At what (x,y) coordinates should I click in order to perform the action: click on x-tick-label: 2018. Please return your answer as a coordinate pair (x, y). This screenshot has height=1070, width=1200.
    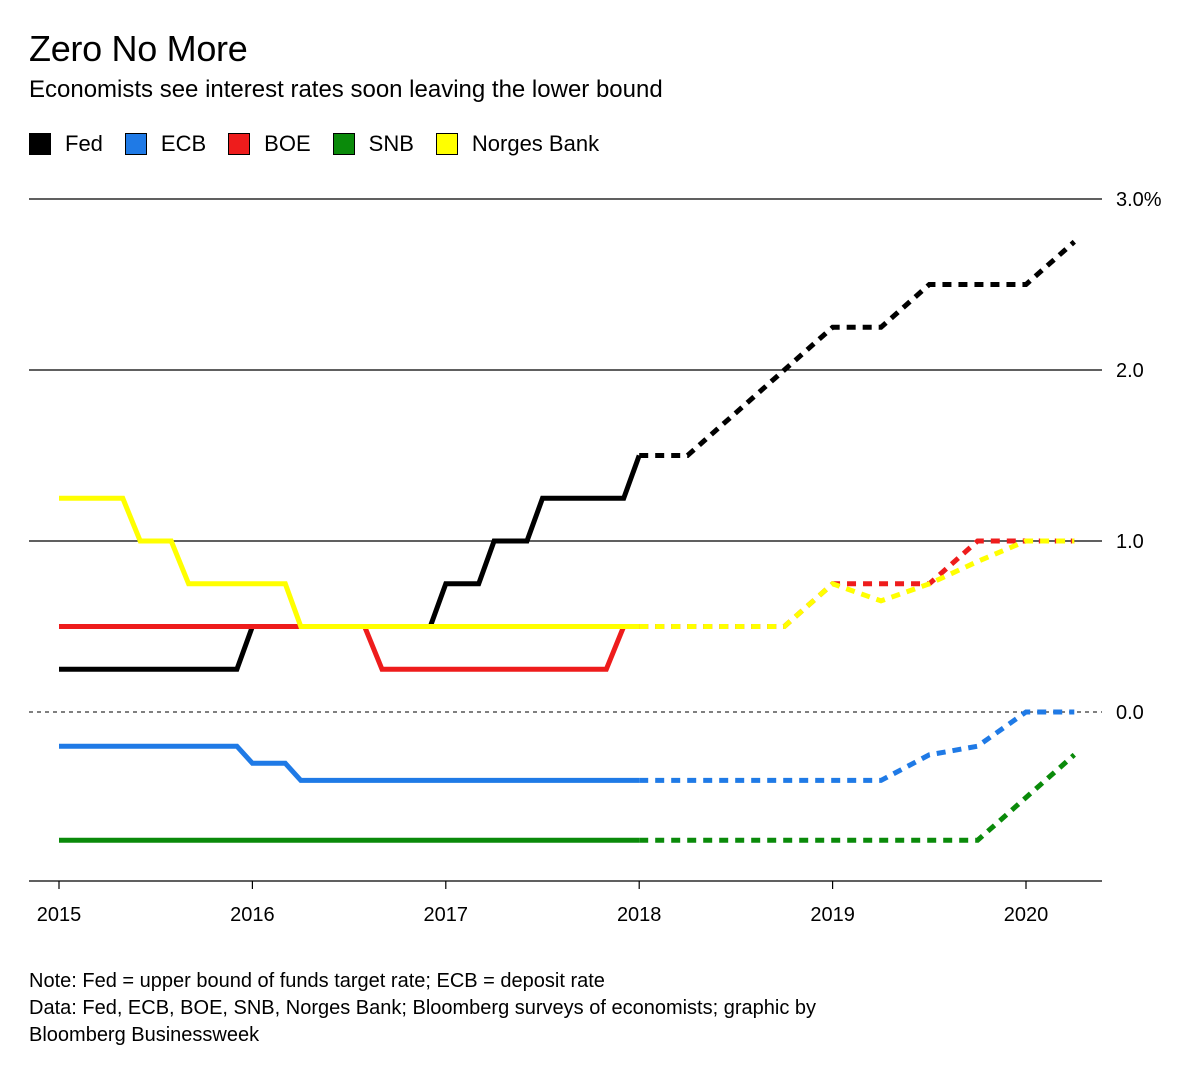
    Looking at the image, I should click on (639, 915).